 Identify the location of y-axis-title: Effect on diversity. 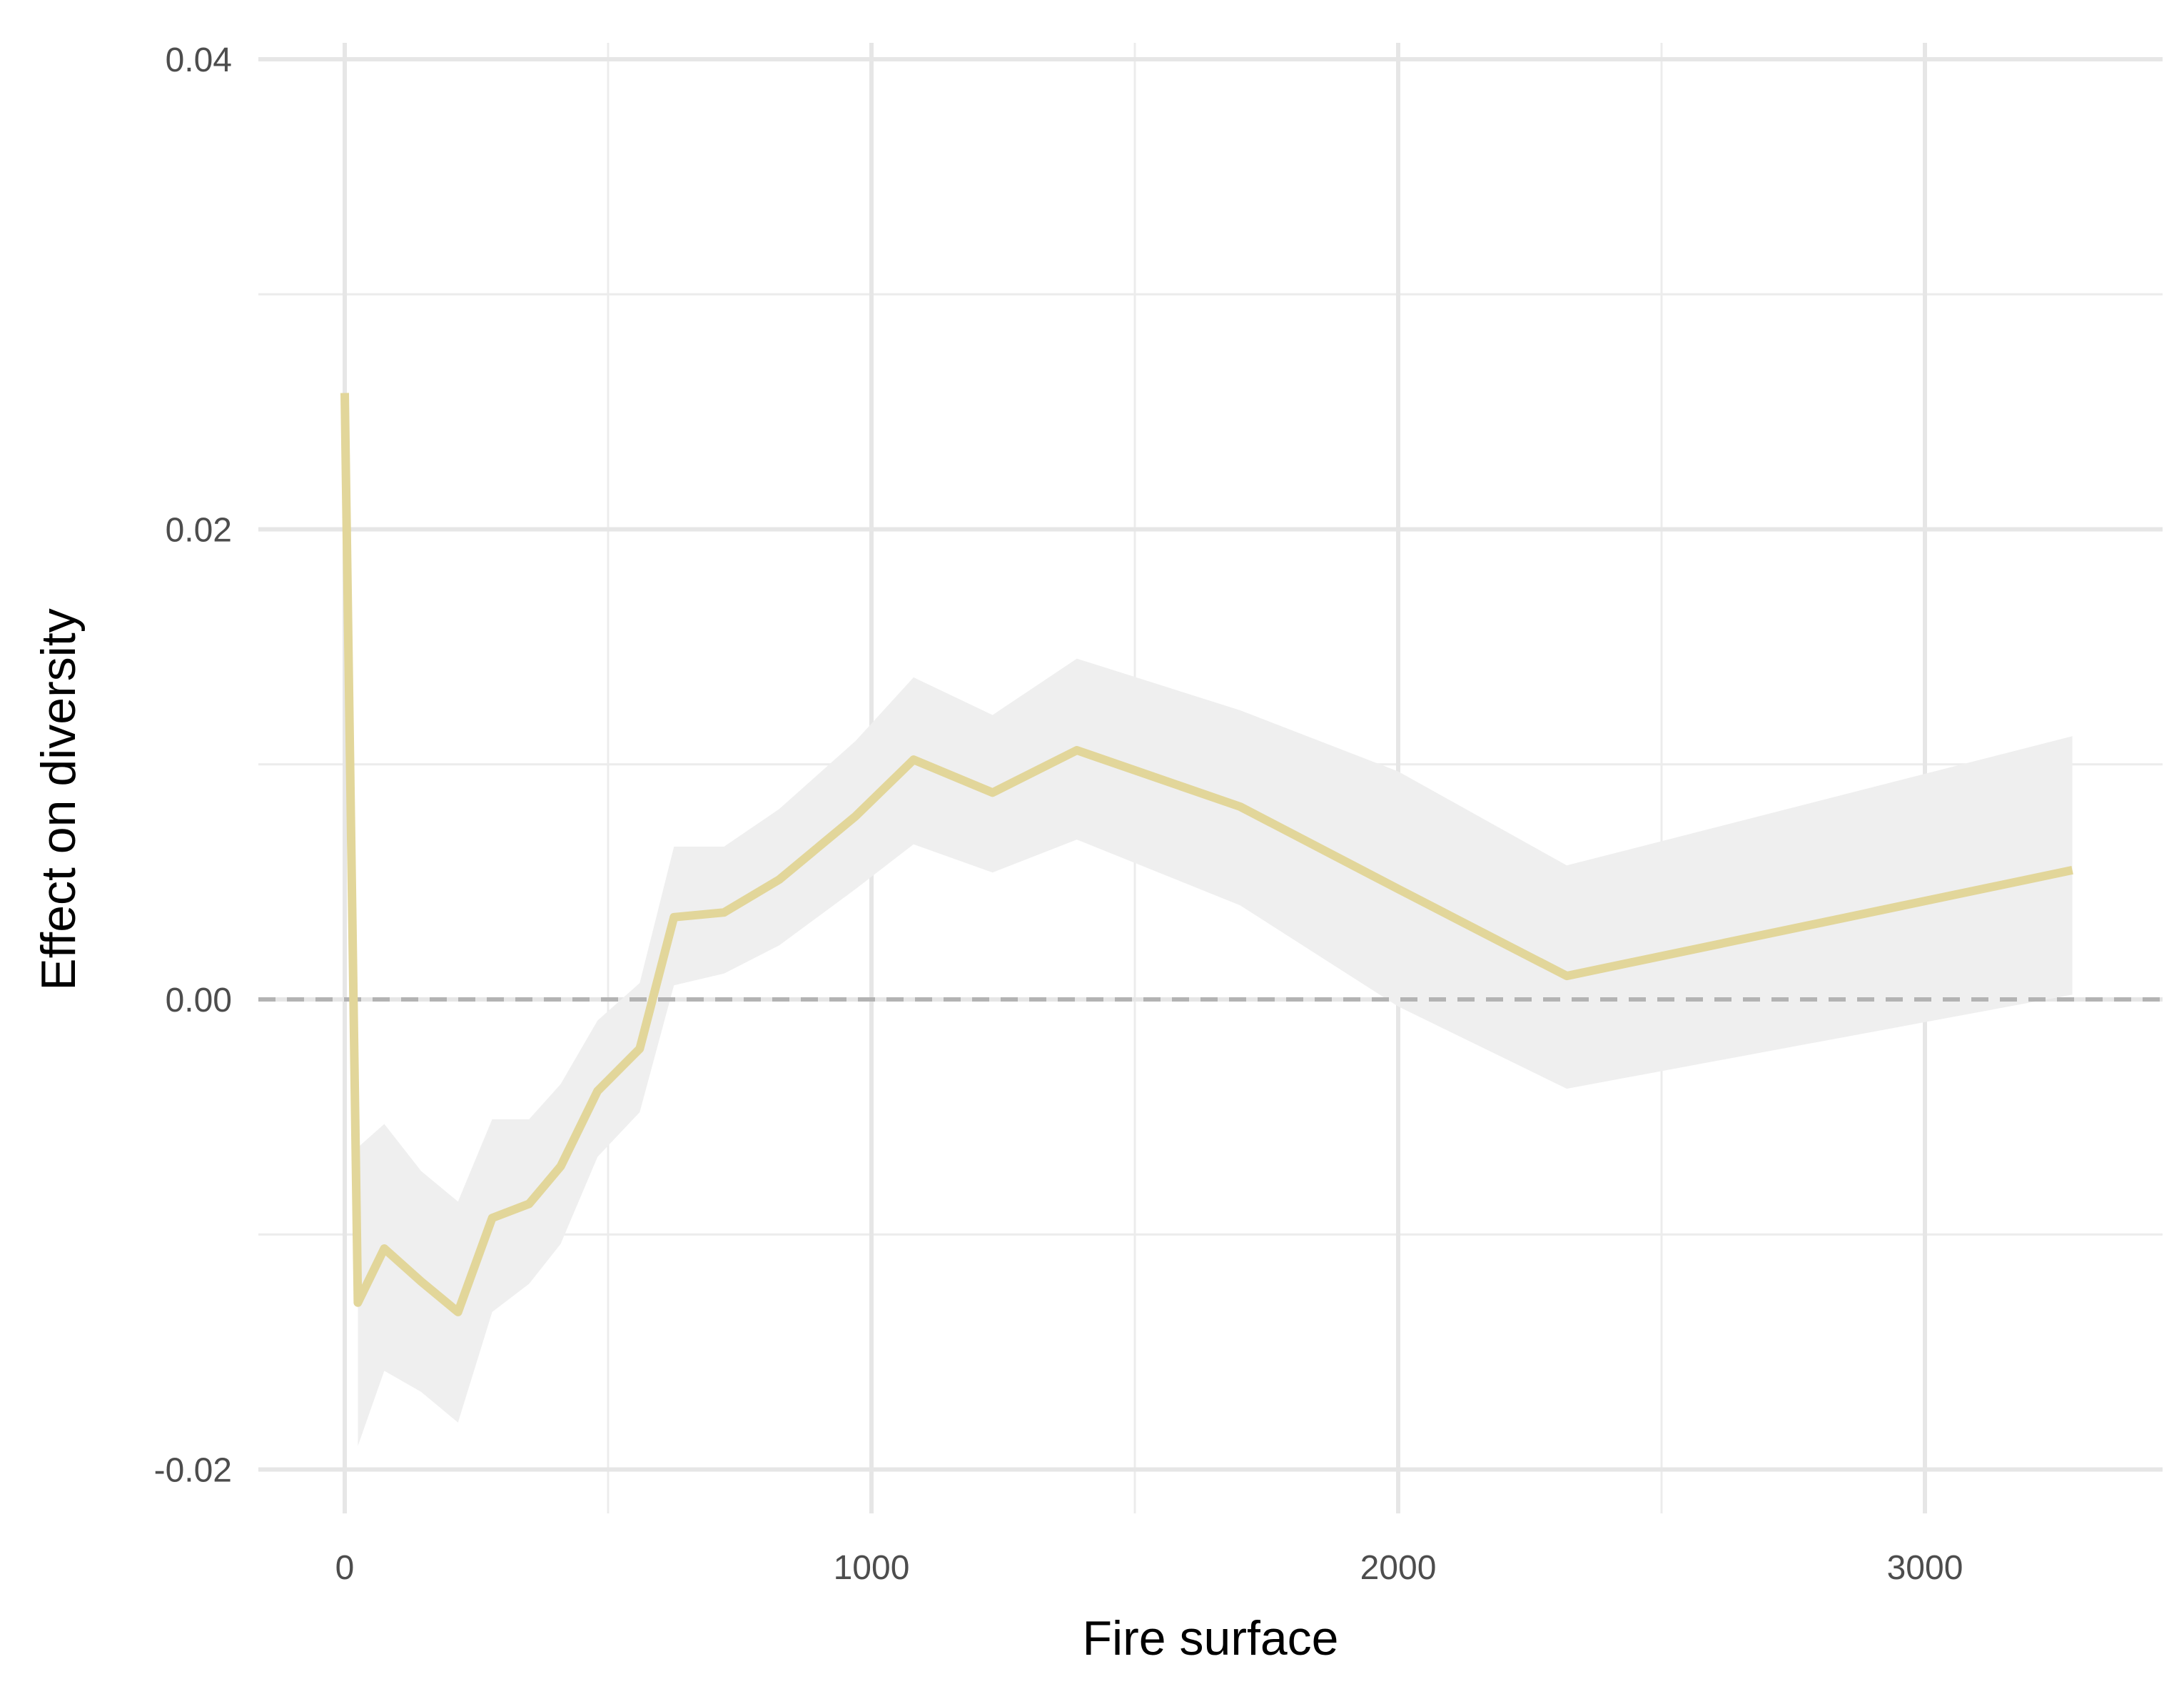
(58, 799).